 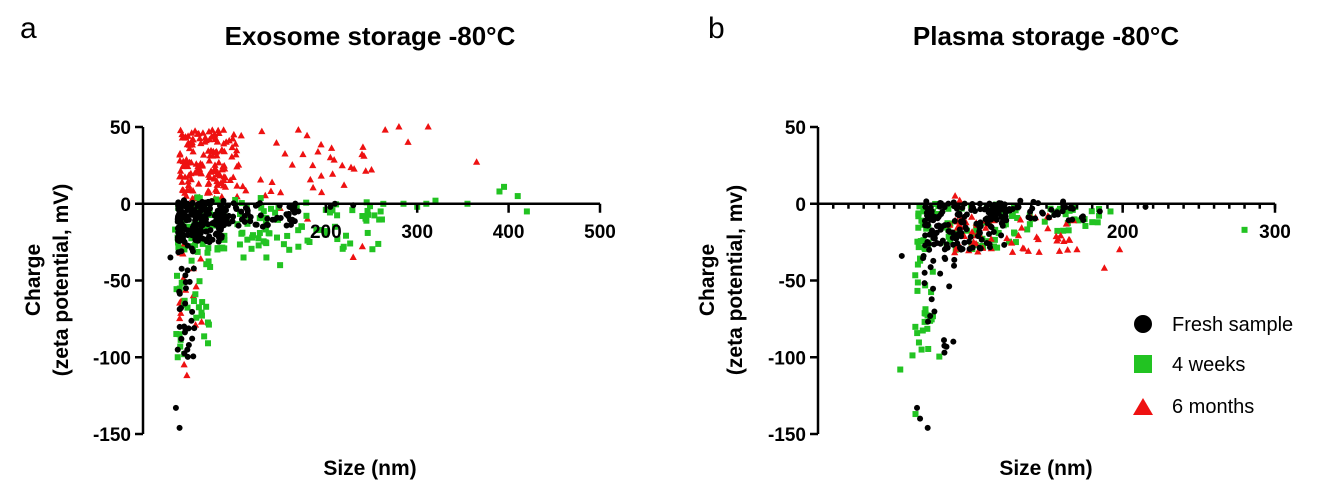 What do you see at coordinates (1193, 407) in the screenshot?
I see `legend-item-6-months: 6 months` at bounding box center [1193, 407].